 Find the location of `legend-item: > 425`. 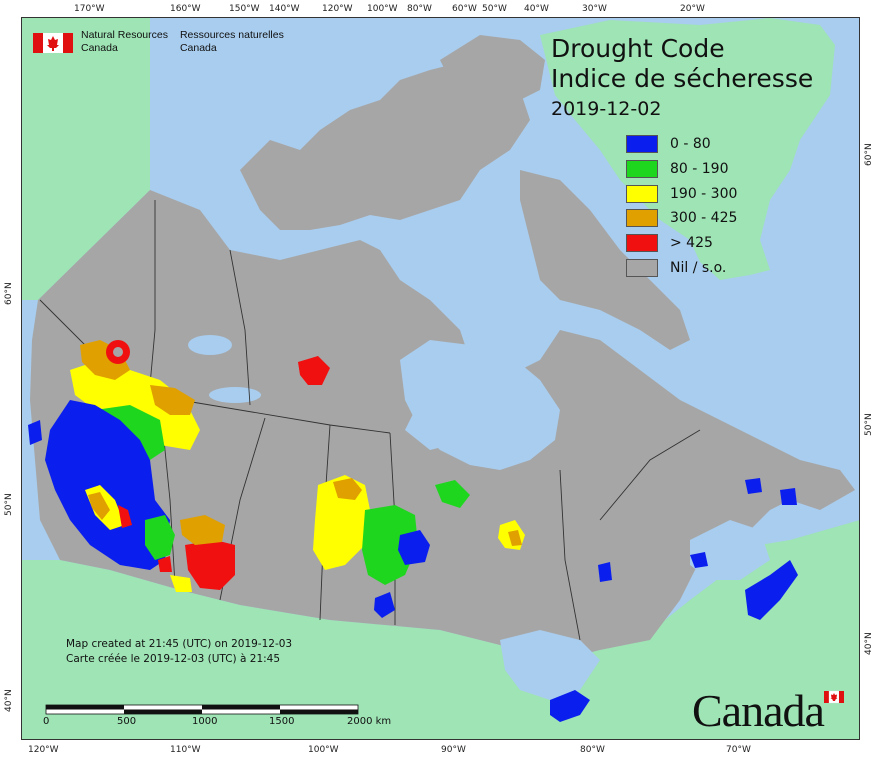

legend-item: > 425 is located at coordinates (669, 243).